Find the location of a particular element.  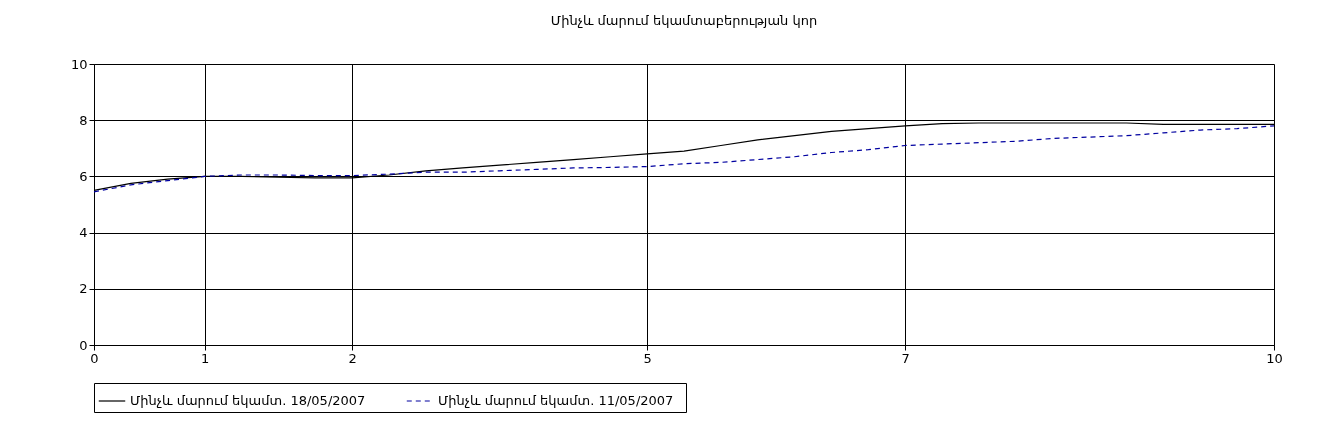

legend-label: Մինչև մարում եկամտ. 18/05/2007 is located at coordinates (248, 400).